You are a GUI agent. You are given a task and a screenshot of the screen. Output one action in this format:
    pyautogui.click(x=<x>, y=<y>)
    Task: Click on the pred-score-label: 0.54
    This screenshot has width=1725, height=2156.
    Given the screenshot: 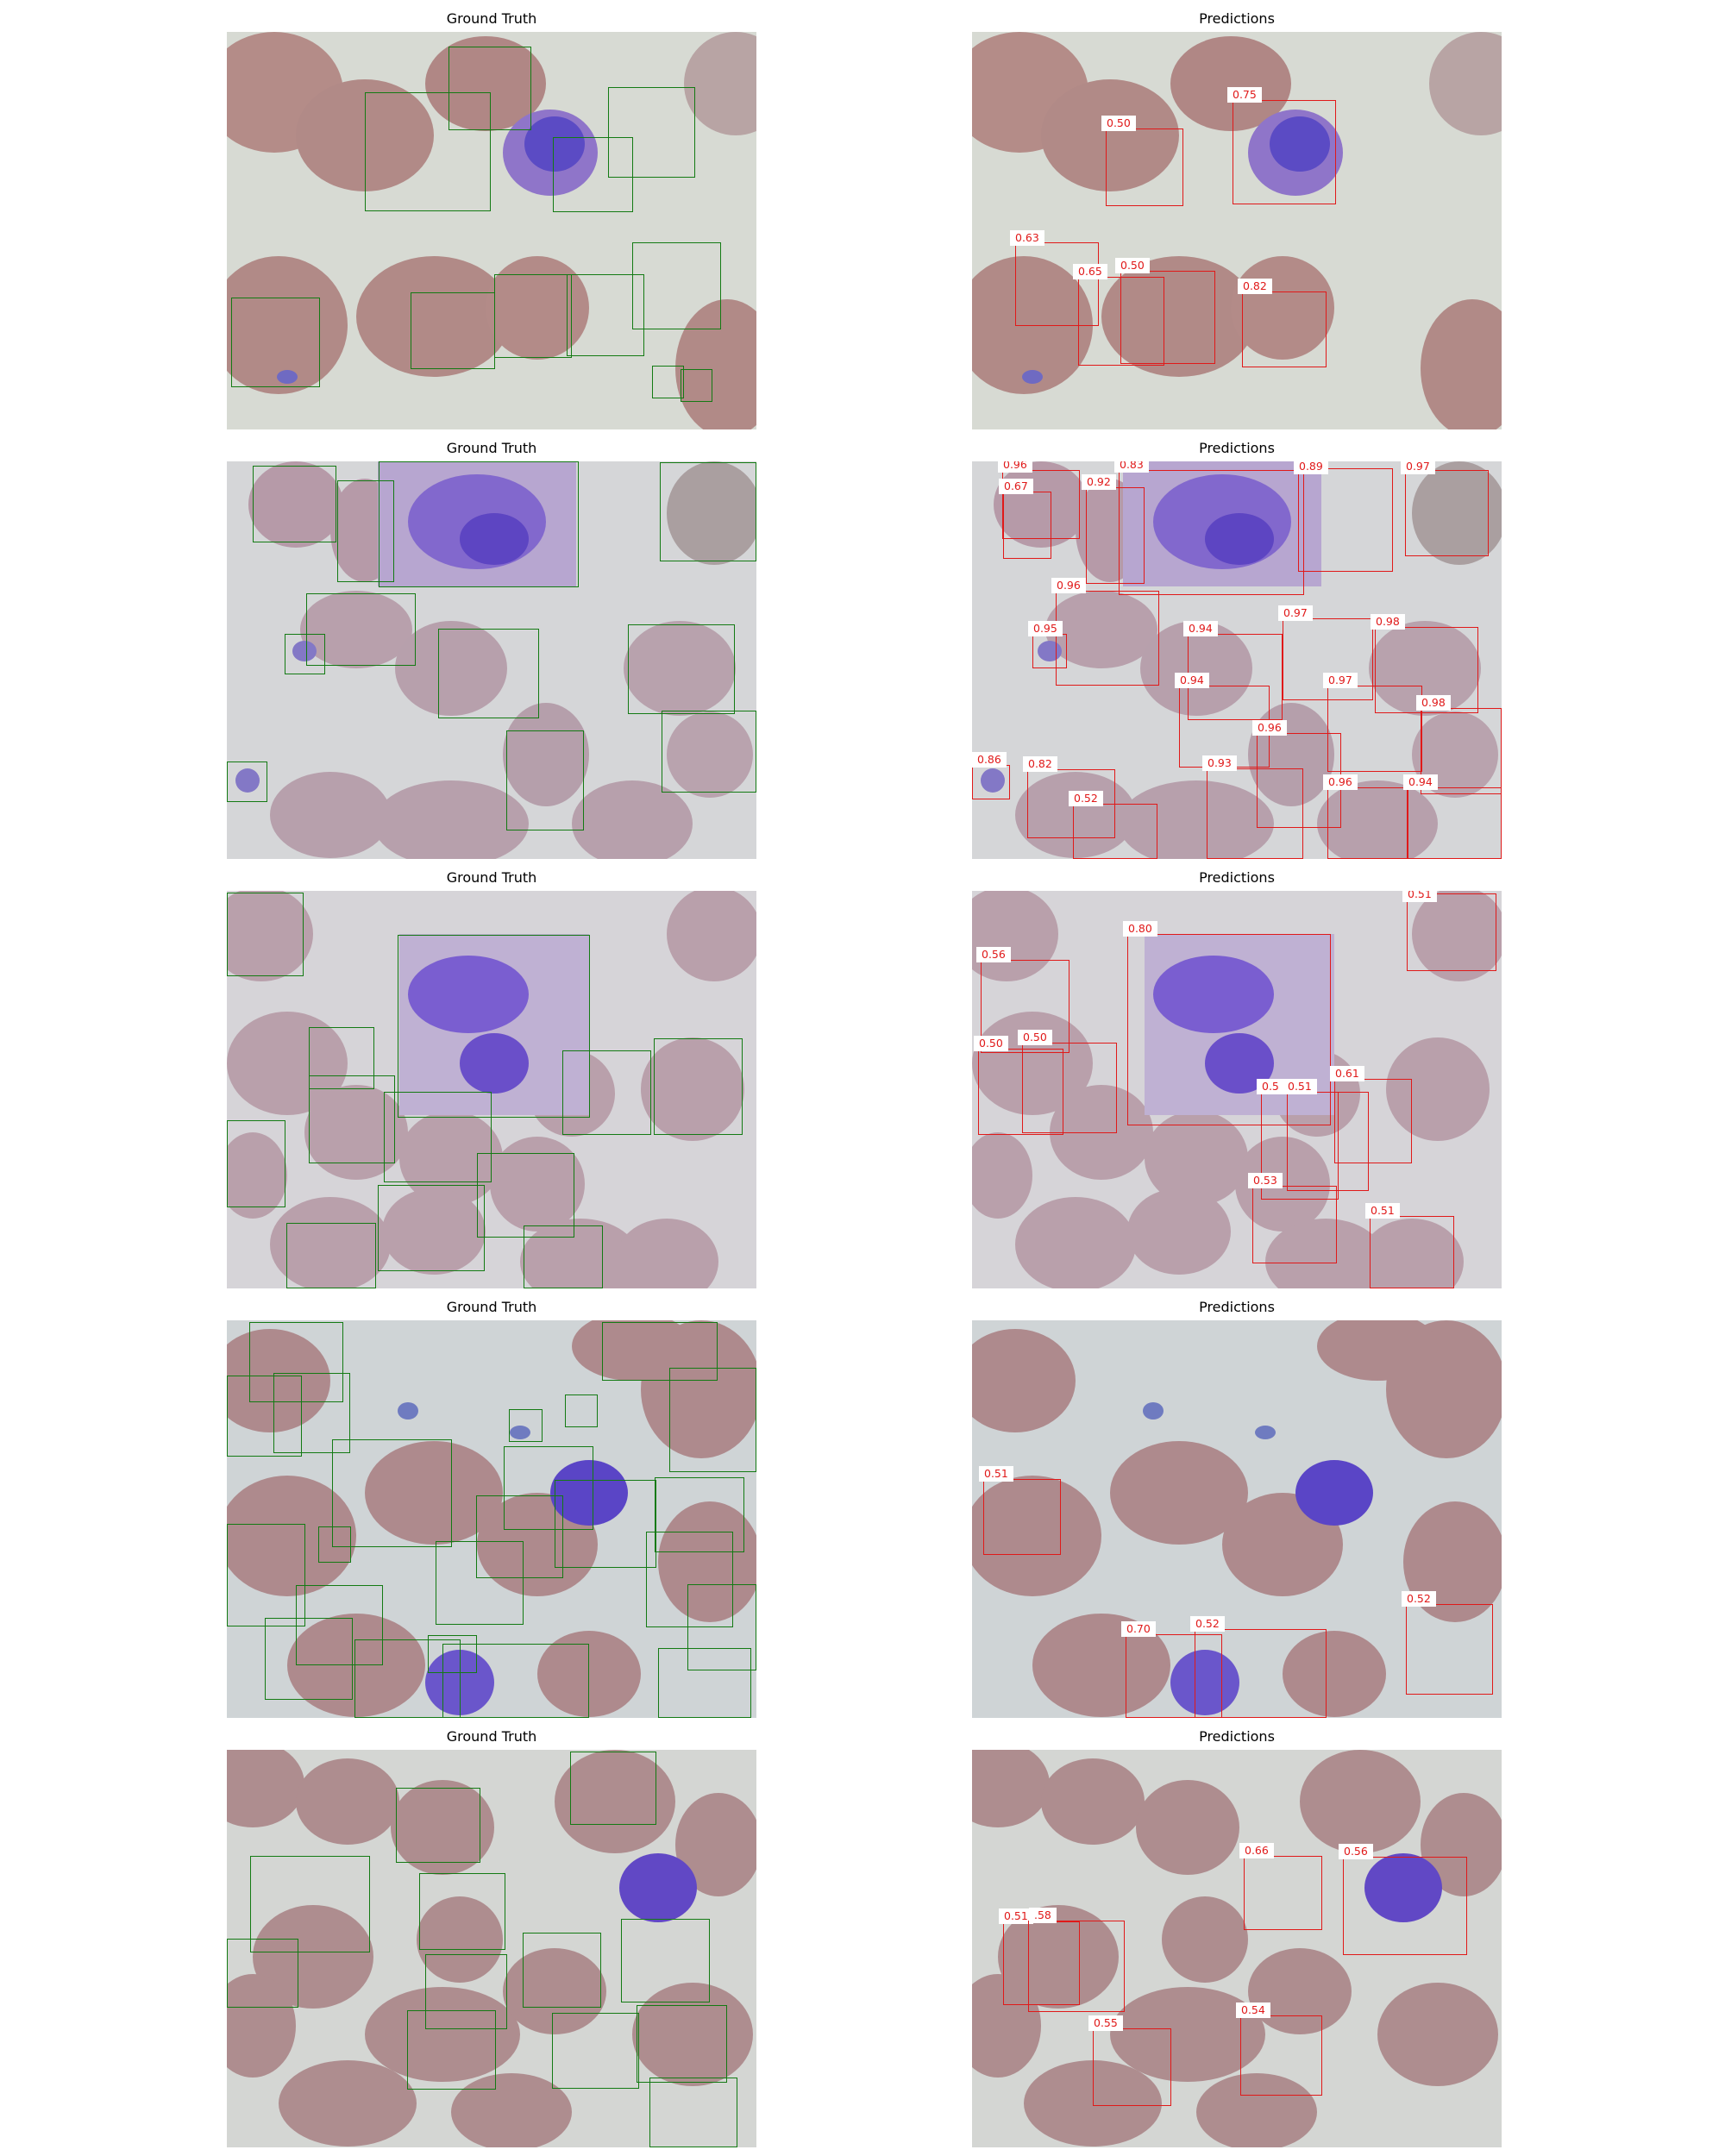 What is the action you would take?
    pyautogui.click(x=1253, y=2010)
    